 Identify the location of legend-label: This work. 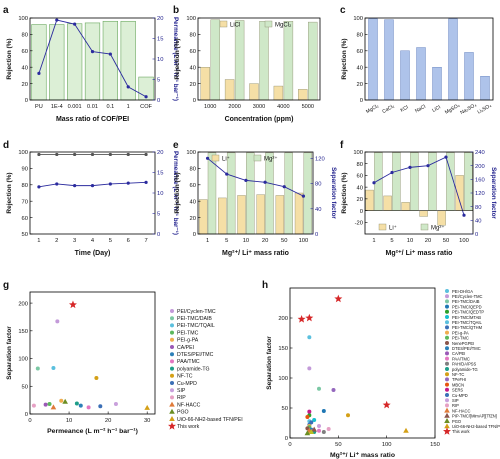
(188, 427).